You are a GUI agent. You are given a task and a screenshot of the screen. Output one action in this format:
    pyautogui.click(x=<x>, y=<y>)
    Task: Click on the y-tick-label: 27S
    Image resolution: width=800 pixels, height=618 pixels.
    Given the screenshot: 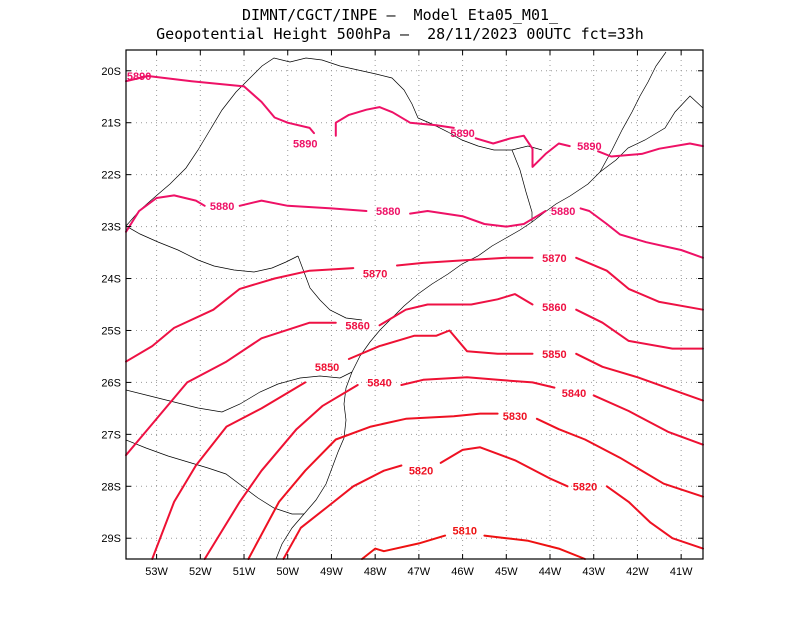 What is the action you would take?
    pyautogui.click(x=111, y=435)
    